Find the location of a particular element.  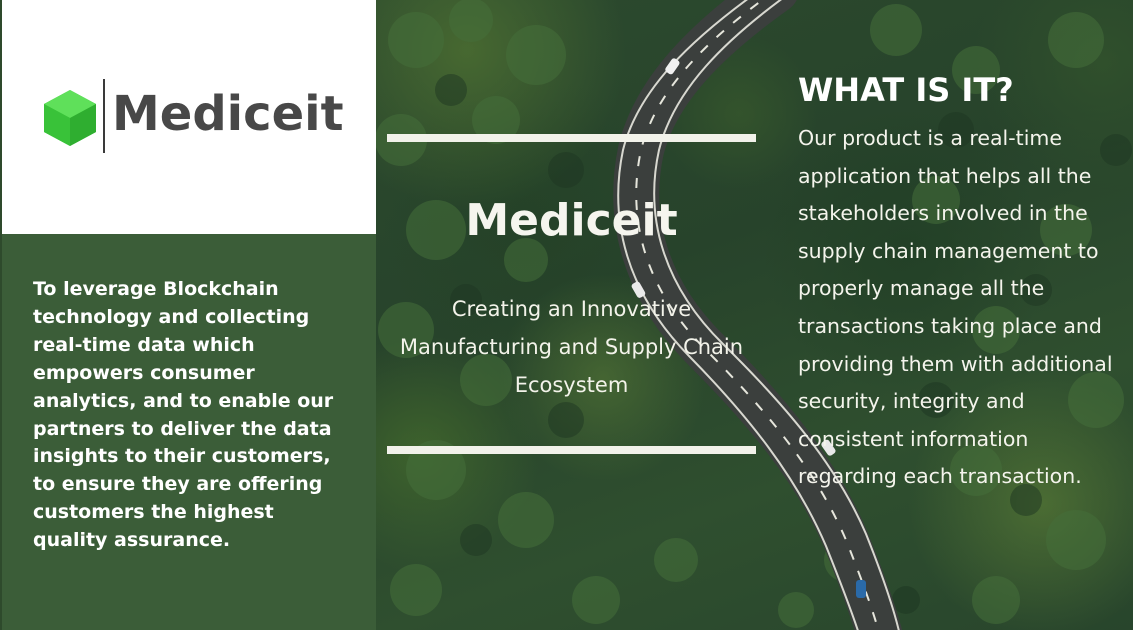

what-is-it-heading: WHAT IS IT? is located at coordinates (906, 90).